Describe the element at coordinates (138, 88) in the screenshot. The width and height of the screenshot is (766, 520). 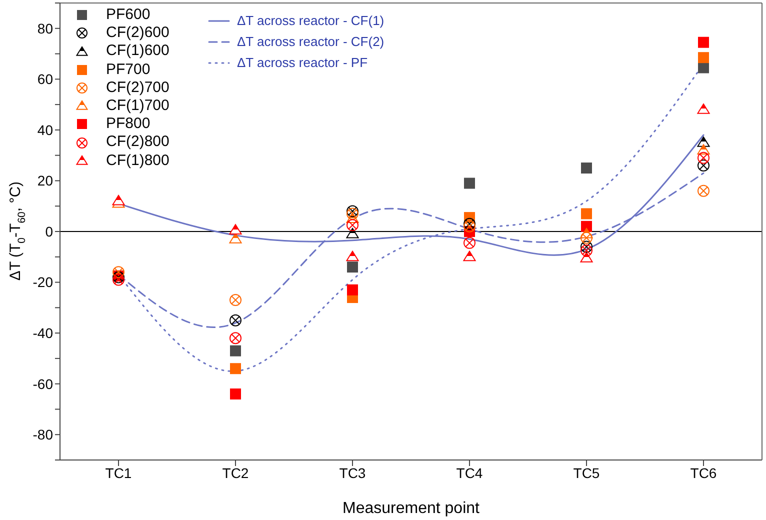
I see `legend-label: CF(2)700` at that location.